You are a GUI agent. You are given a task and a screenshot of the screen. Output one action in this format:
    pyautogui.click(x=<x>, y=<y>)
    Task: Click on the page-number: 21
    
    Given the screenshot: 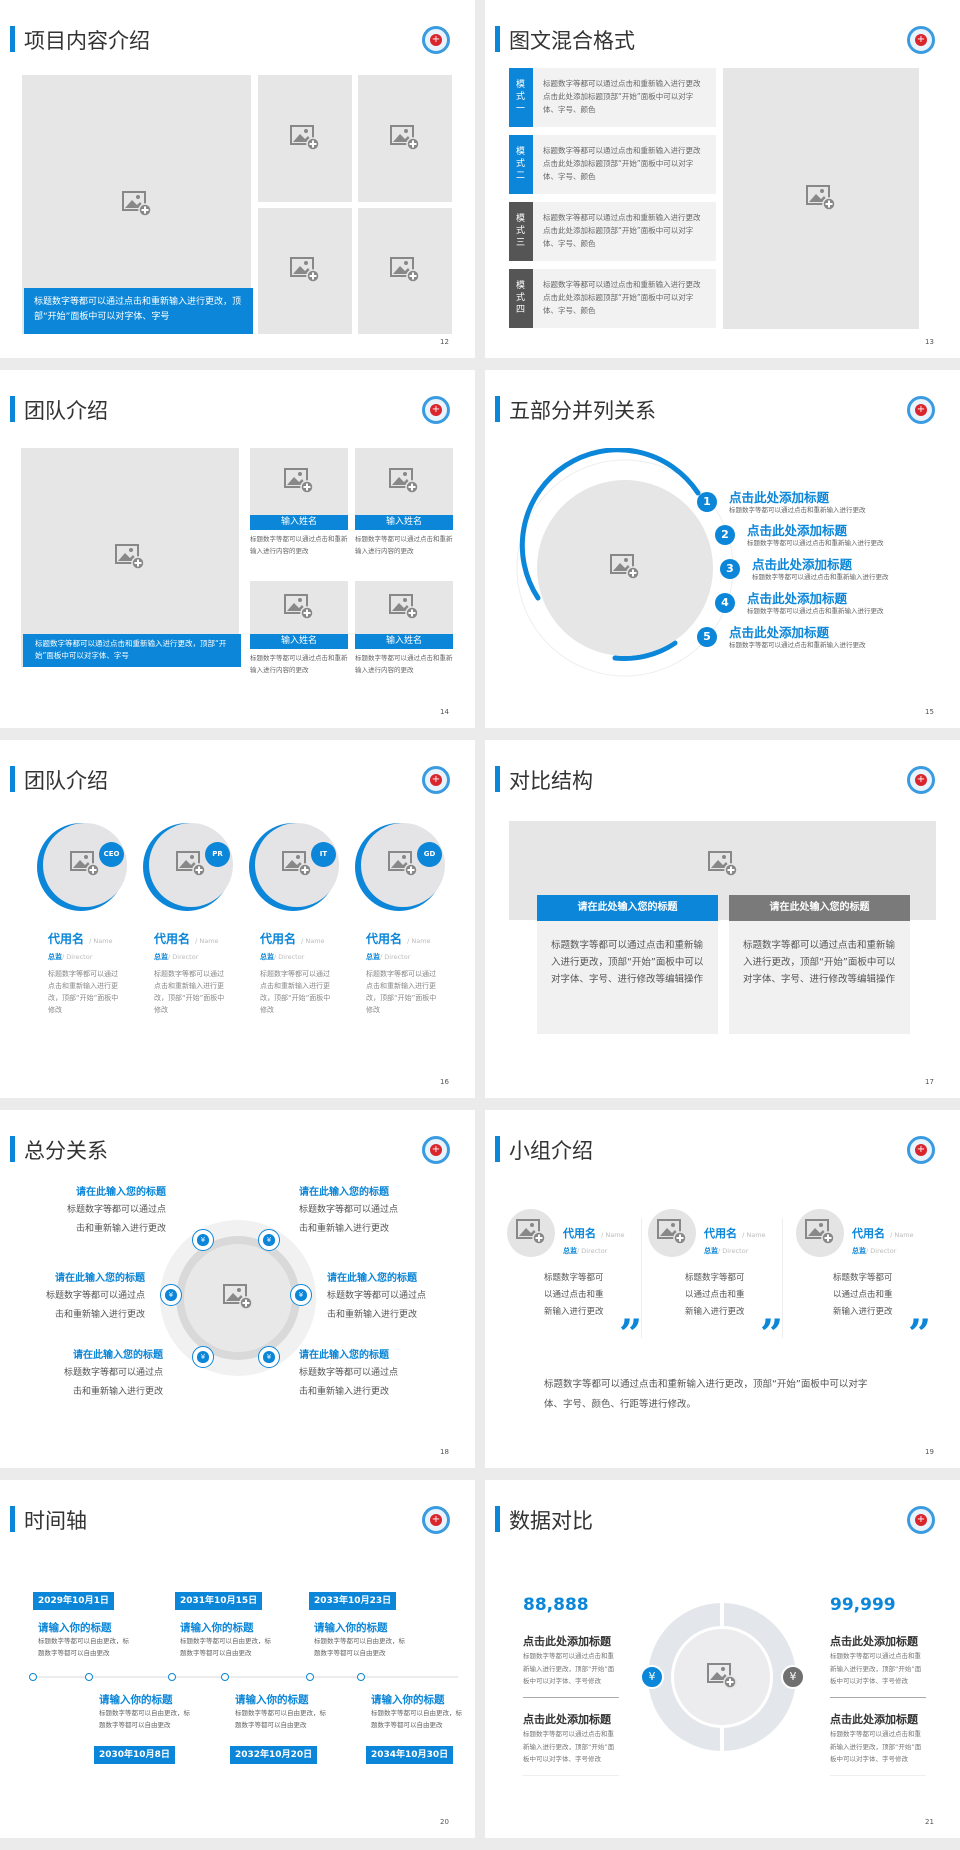 What is the action you would take?
    pyautogui.click(x=929, y=1822)
    